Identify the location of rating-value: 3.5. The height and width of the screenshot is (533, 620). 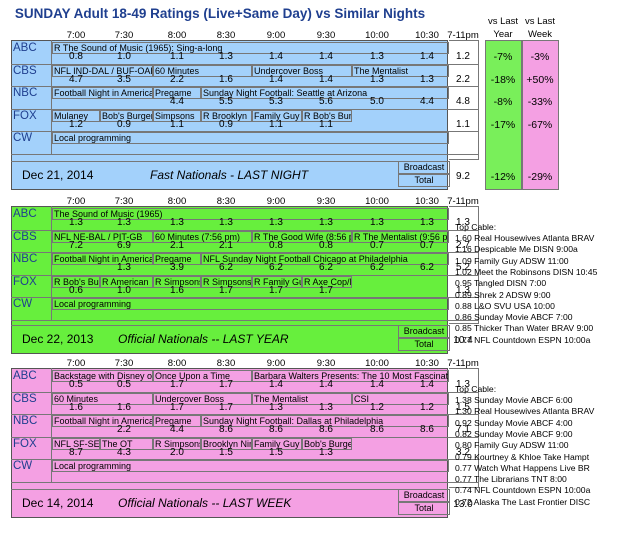
(124, 79).